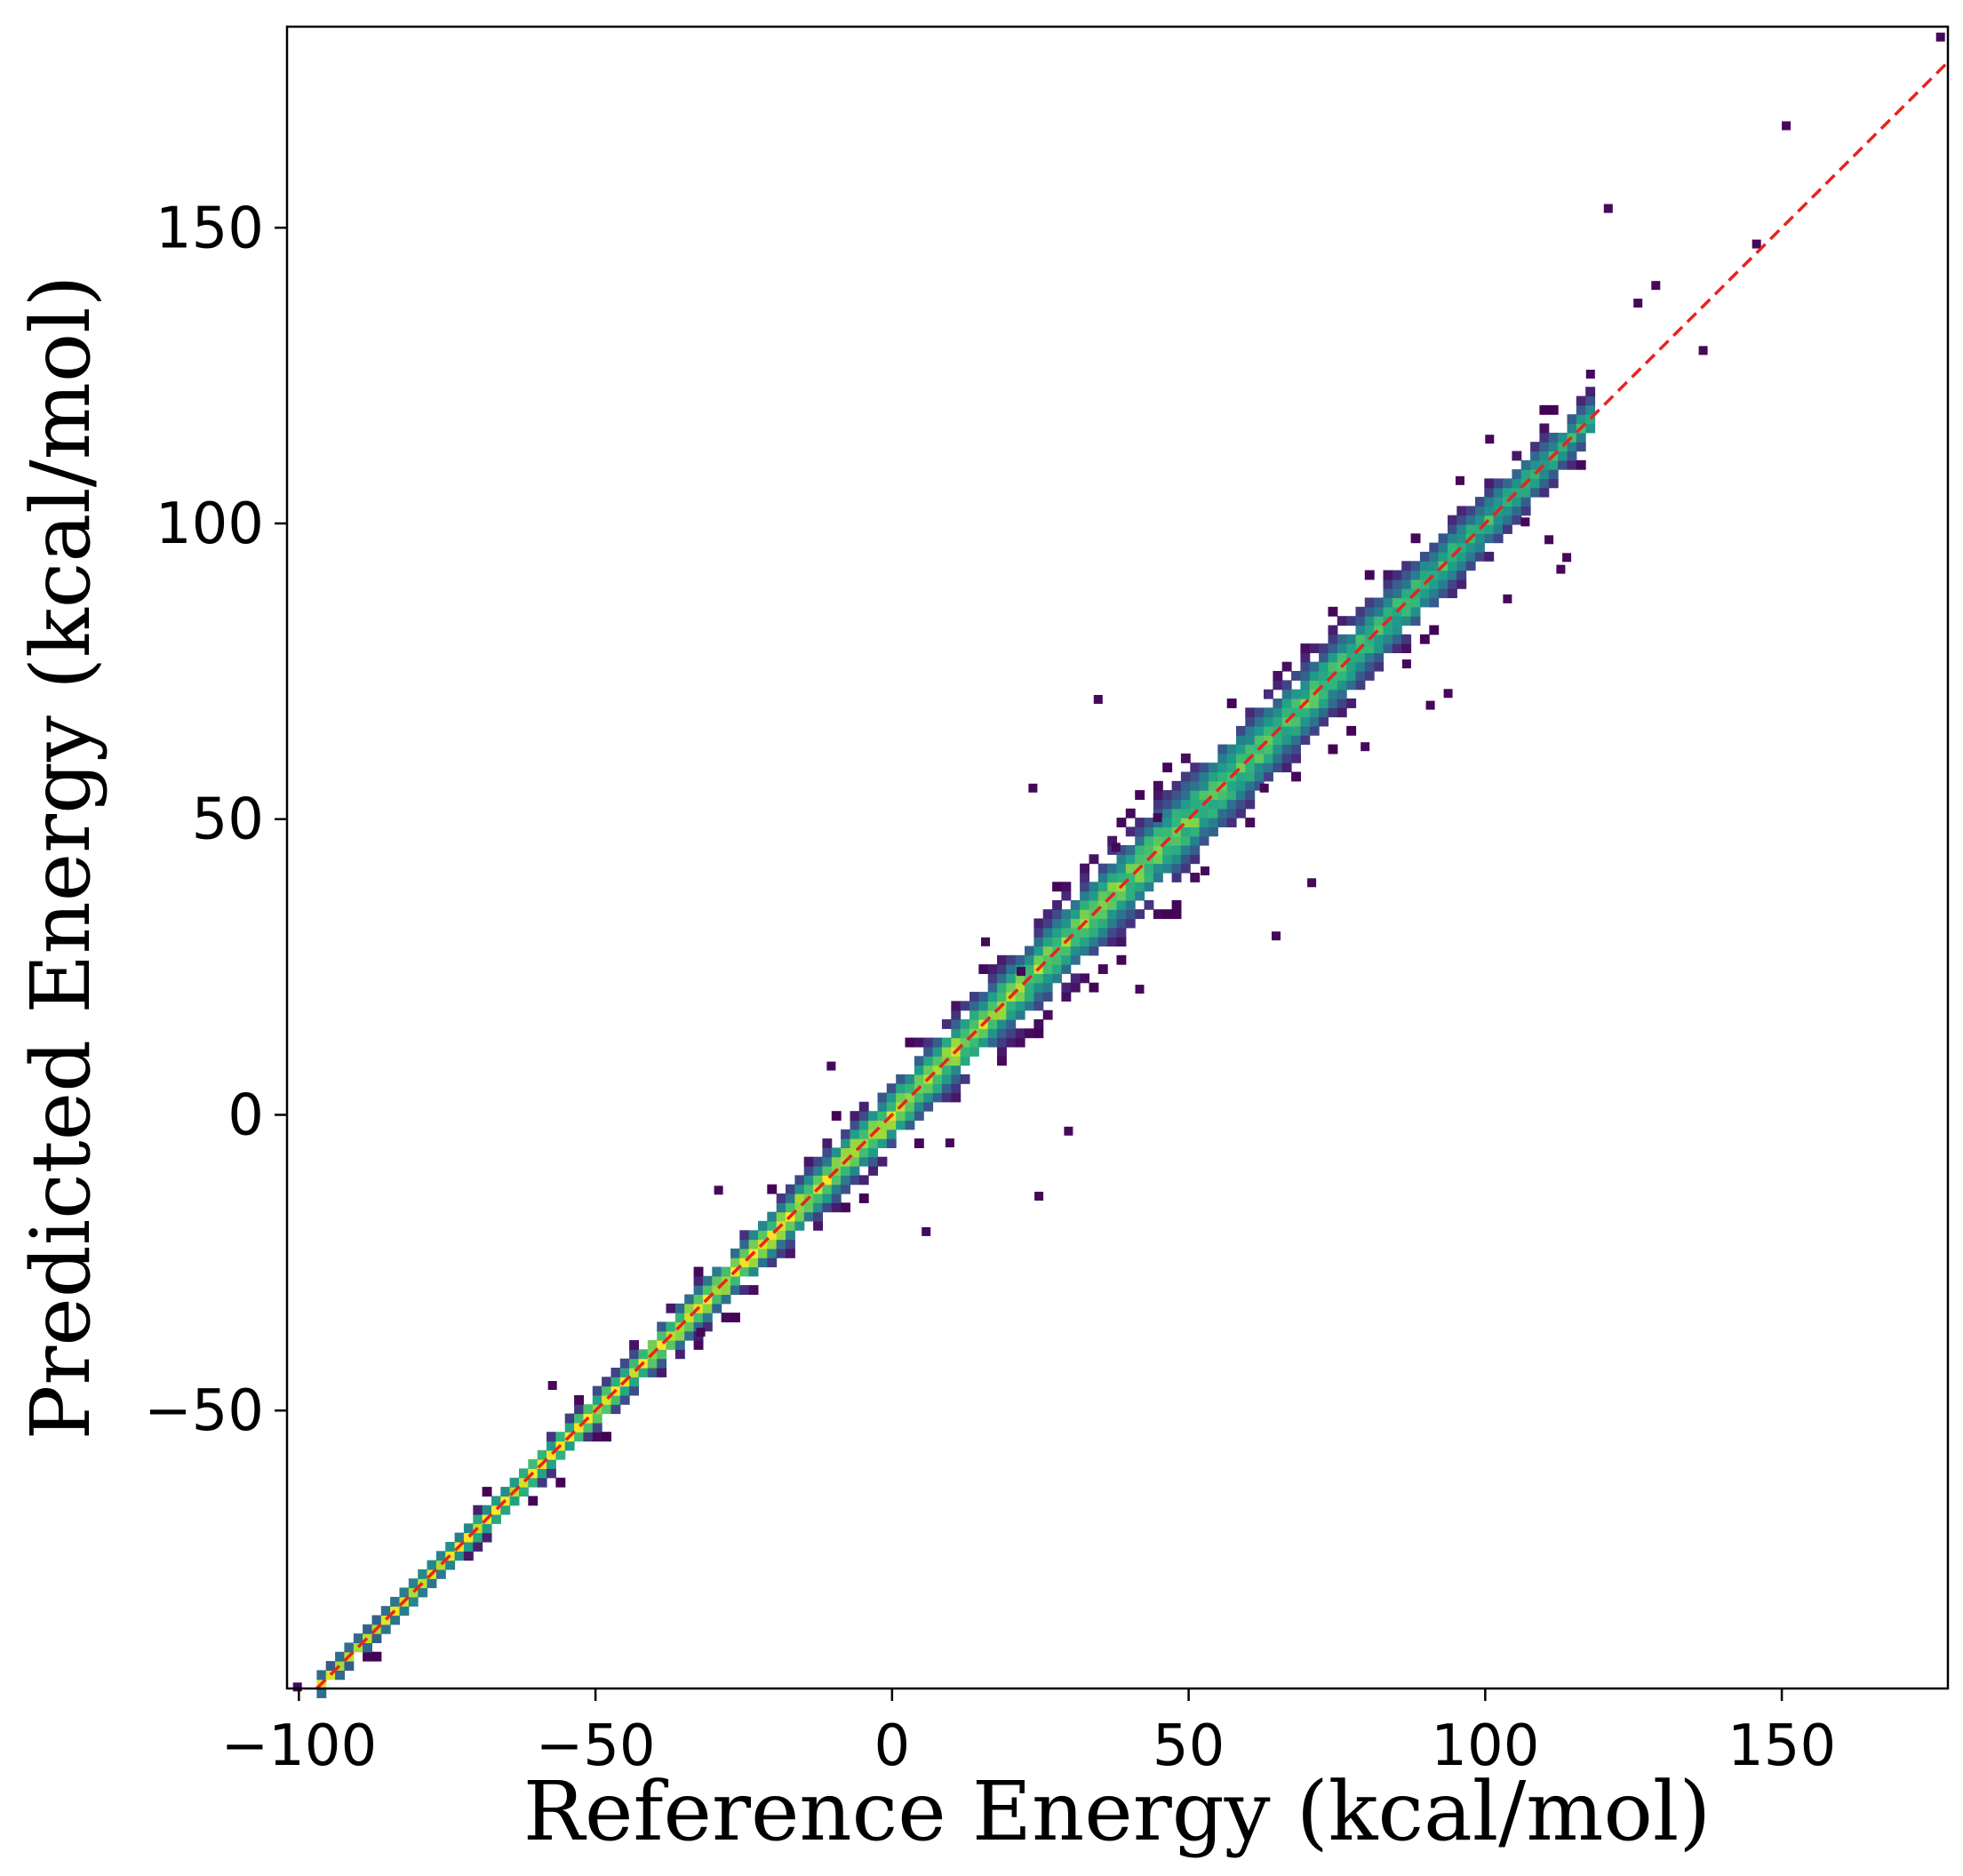  I want to click on y-tick-label: 150, so click(210, 228).